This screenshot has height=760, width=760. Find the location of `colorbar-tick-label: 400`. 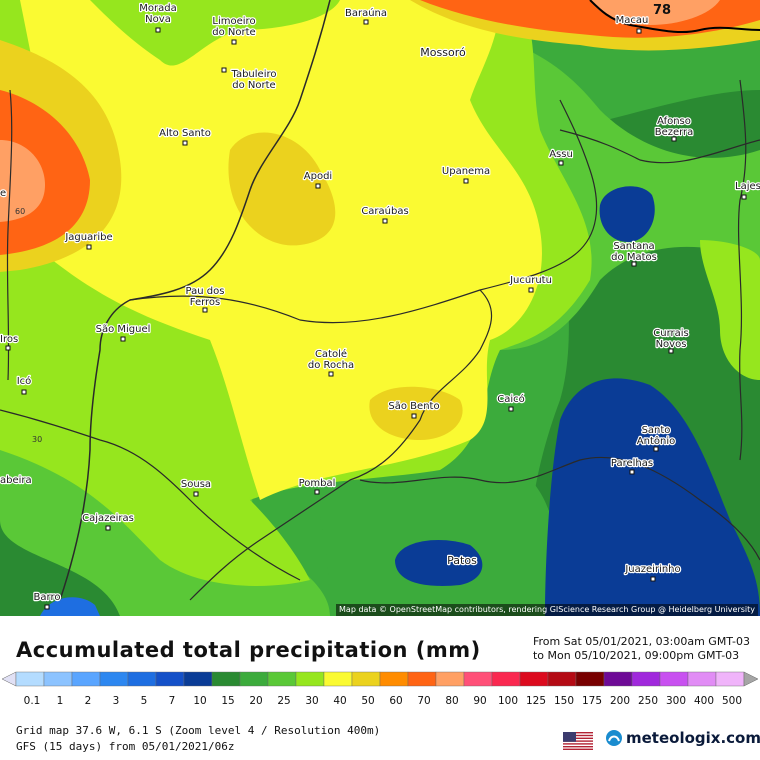

colorbar-tick-label: 400 is located at coordinates (704, 701).